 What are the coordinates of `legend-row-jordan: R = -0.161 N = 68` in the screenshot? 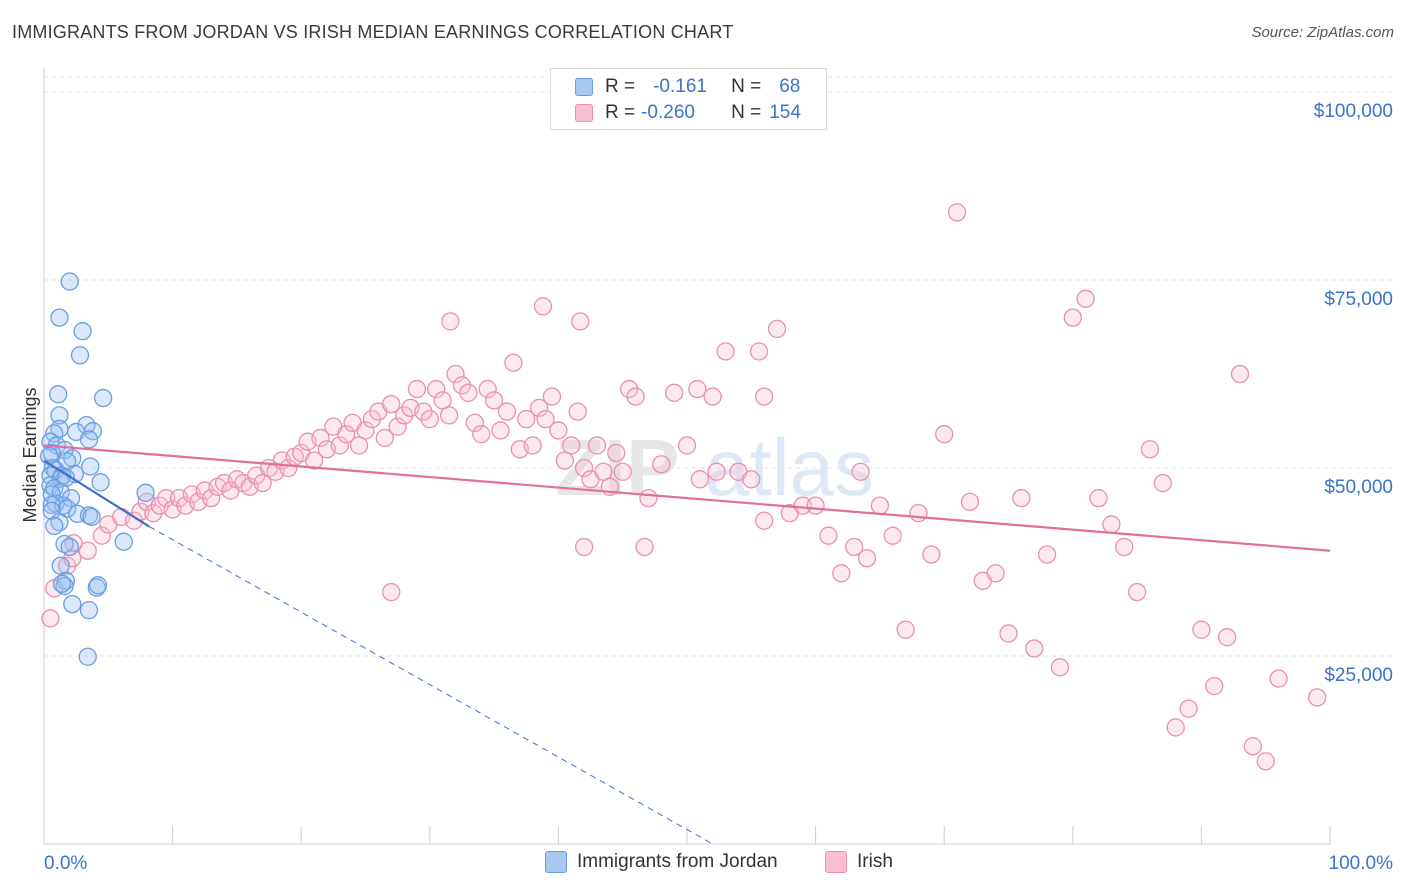 It's located at (687, 87).